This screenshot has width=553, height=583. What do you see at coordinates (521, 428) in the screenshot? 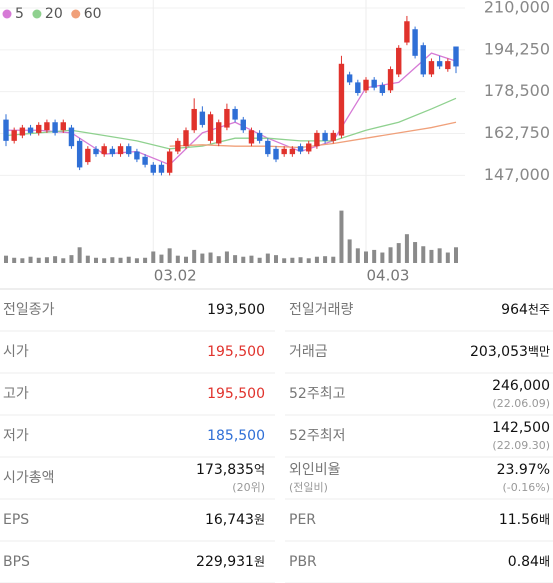
I see `row-value: 142,500` at bounding box center [521, 428].